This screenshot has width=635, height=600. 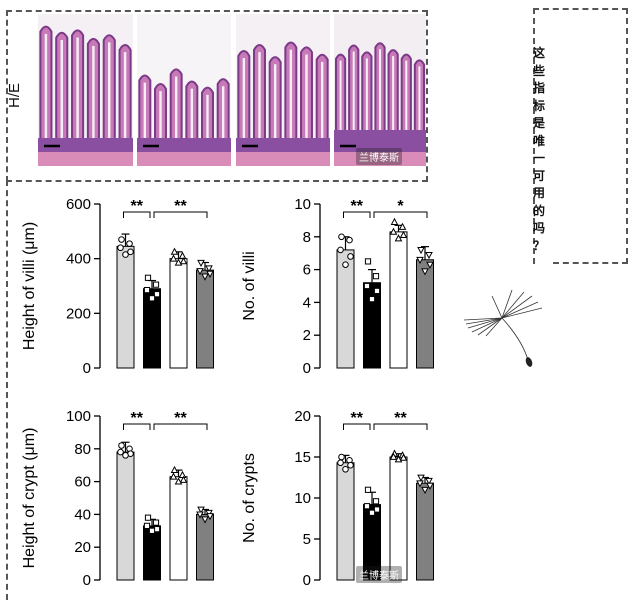 I want to click on significance-label: *, so click(x=400, y=206).